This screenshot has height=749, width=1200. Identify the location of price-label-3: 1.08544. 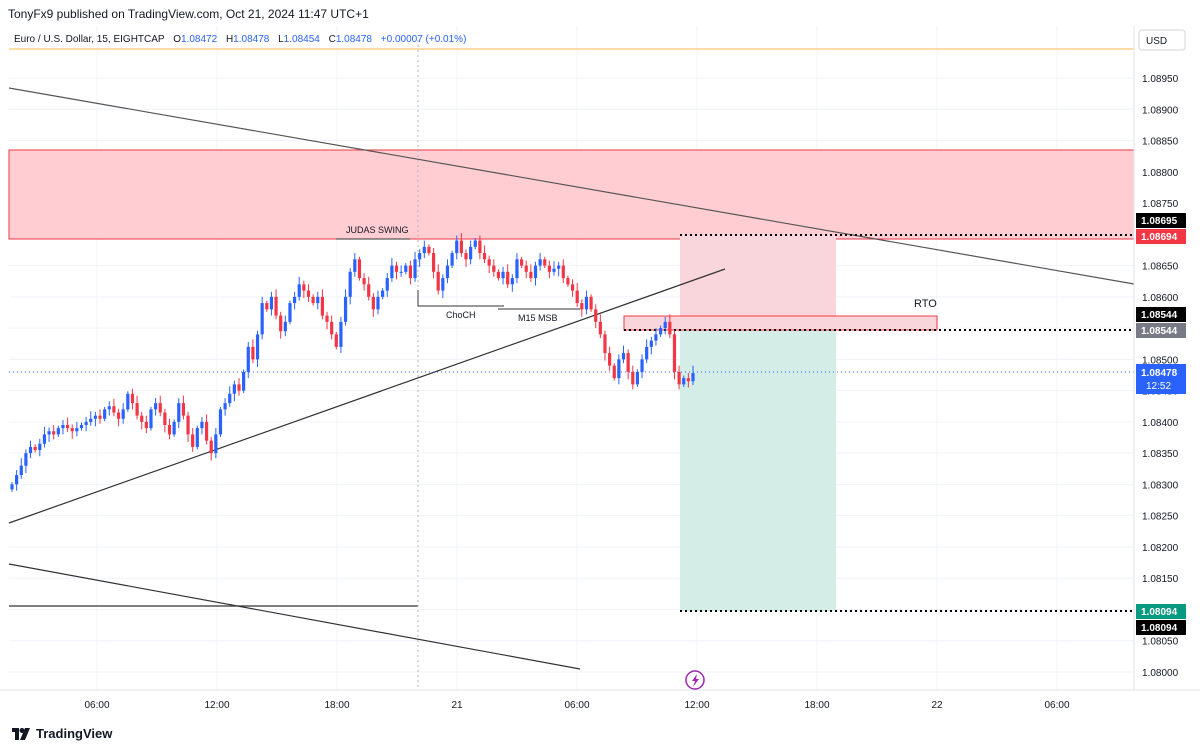
(1159, 315).